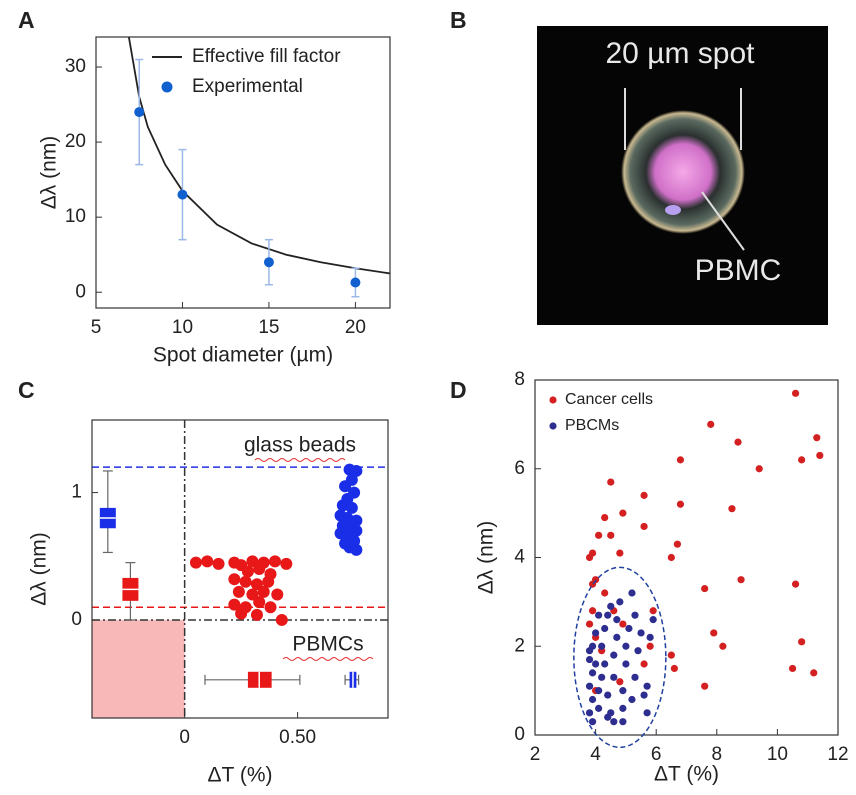 This screenshot has height=795, width=856. What do you see at coordinates (355, 327) in the screenshot?
I see `x-tick-label: 20` at bounding box center [355, 327].